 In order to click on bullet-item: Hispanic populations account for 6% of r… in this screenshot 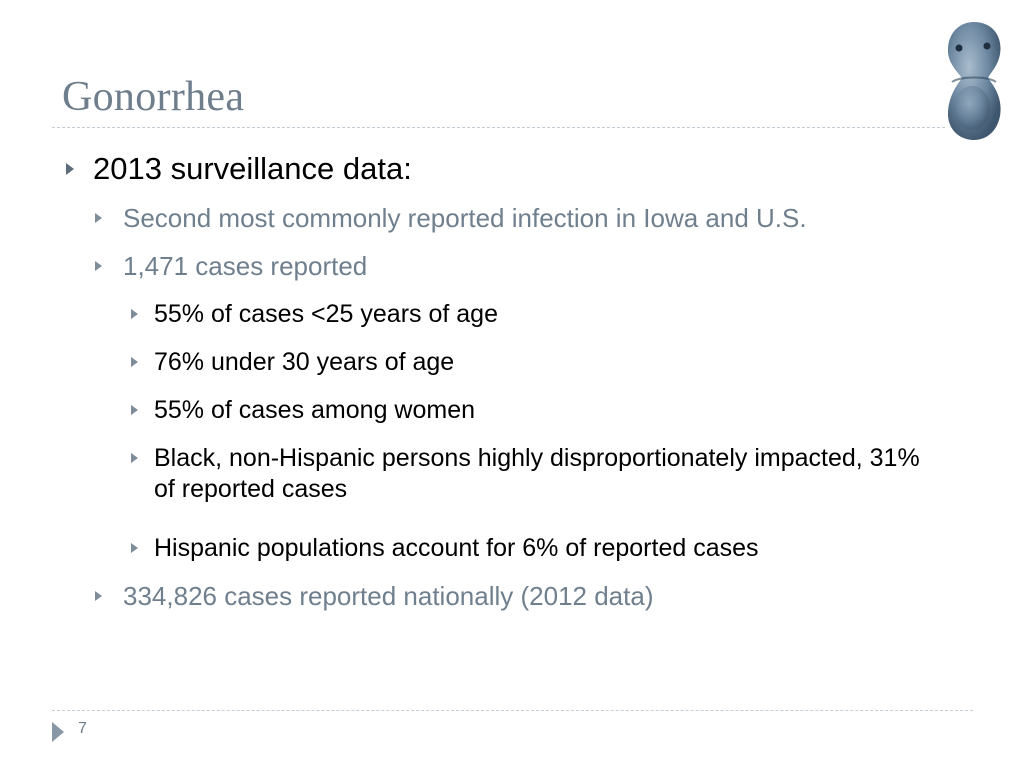, I will do `click(531, 548)`.